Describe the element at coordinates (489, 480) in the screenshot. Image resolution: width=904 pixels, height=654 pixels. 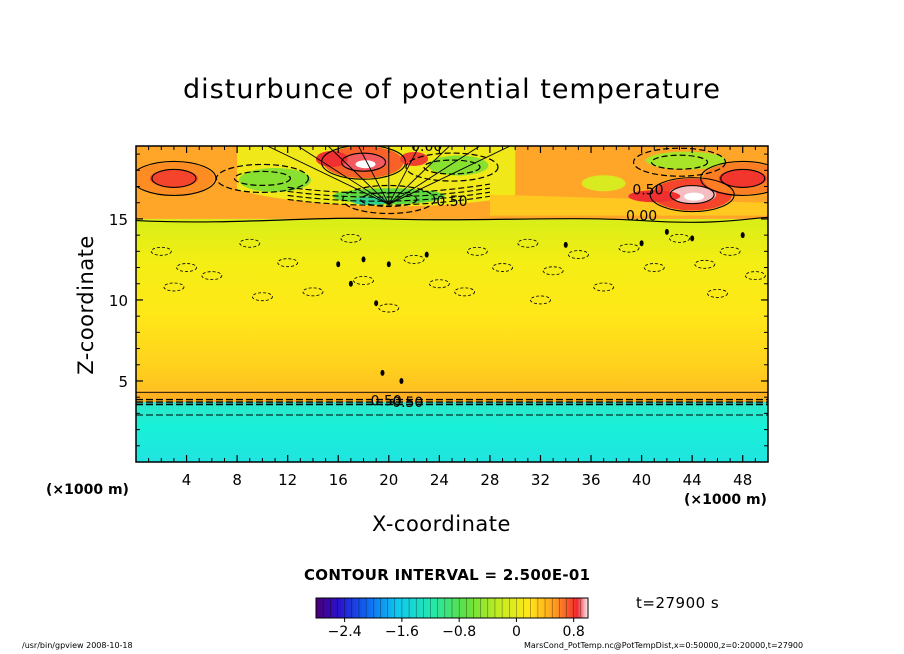
I see `x-tick-label: 28` at that location.